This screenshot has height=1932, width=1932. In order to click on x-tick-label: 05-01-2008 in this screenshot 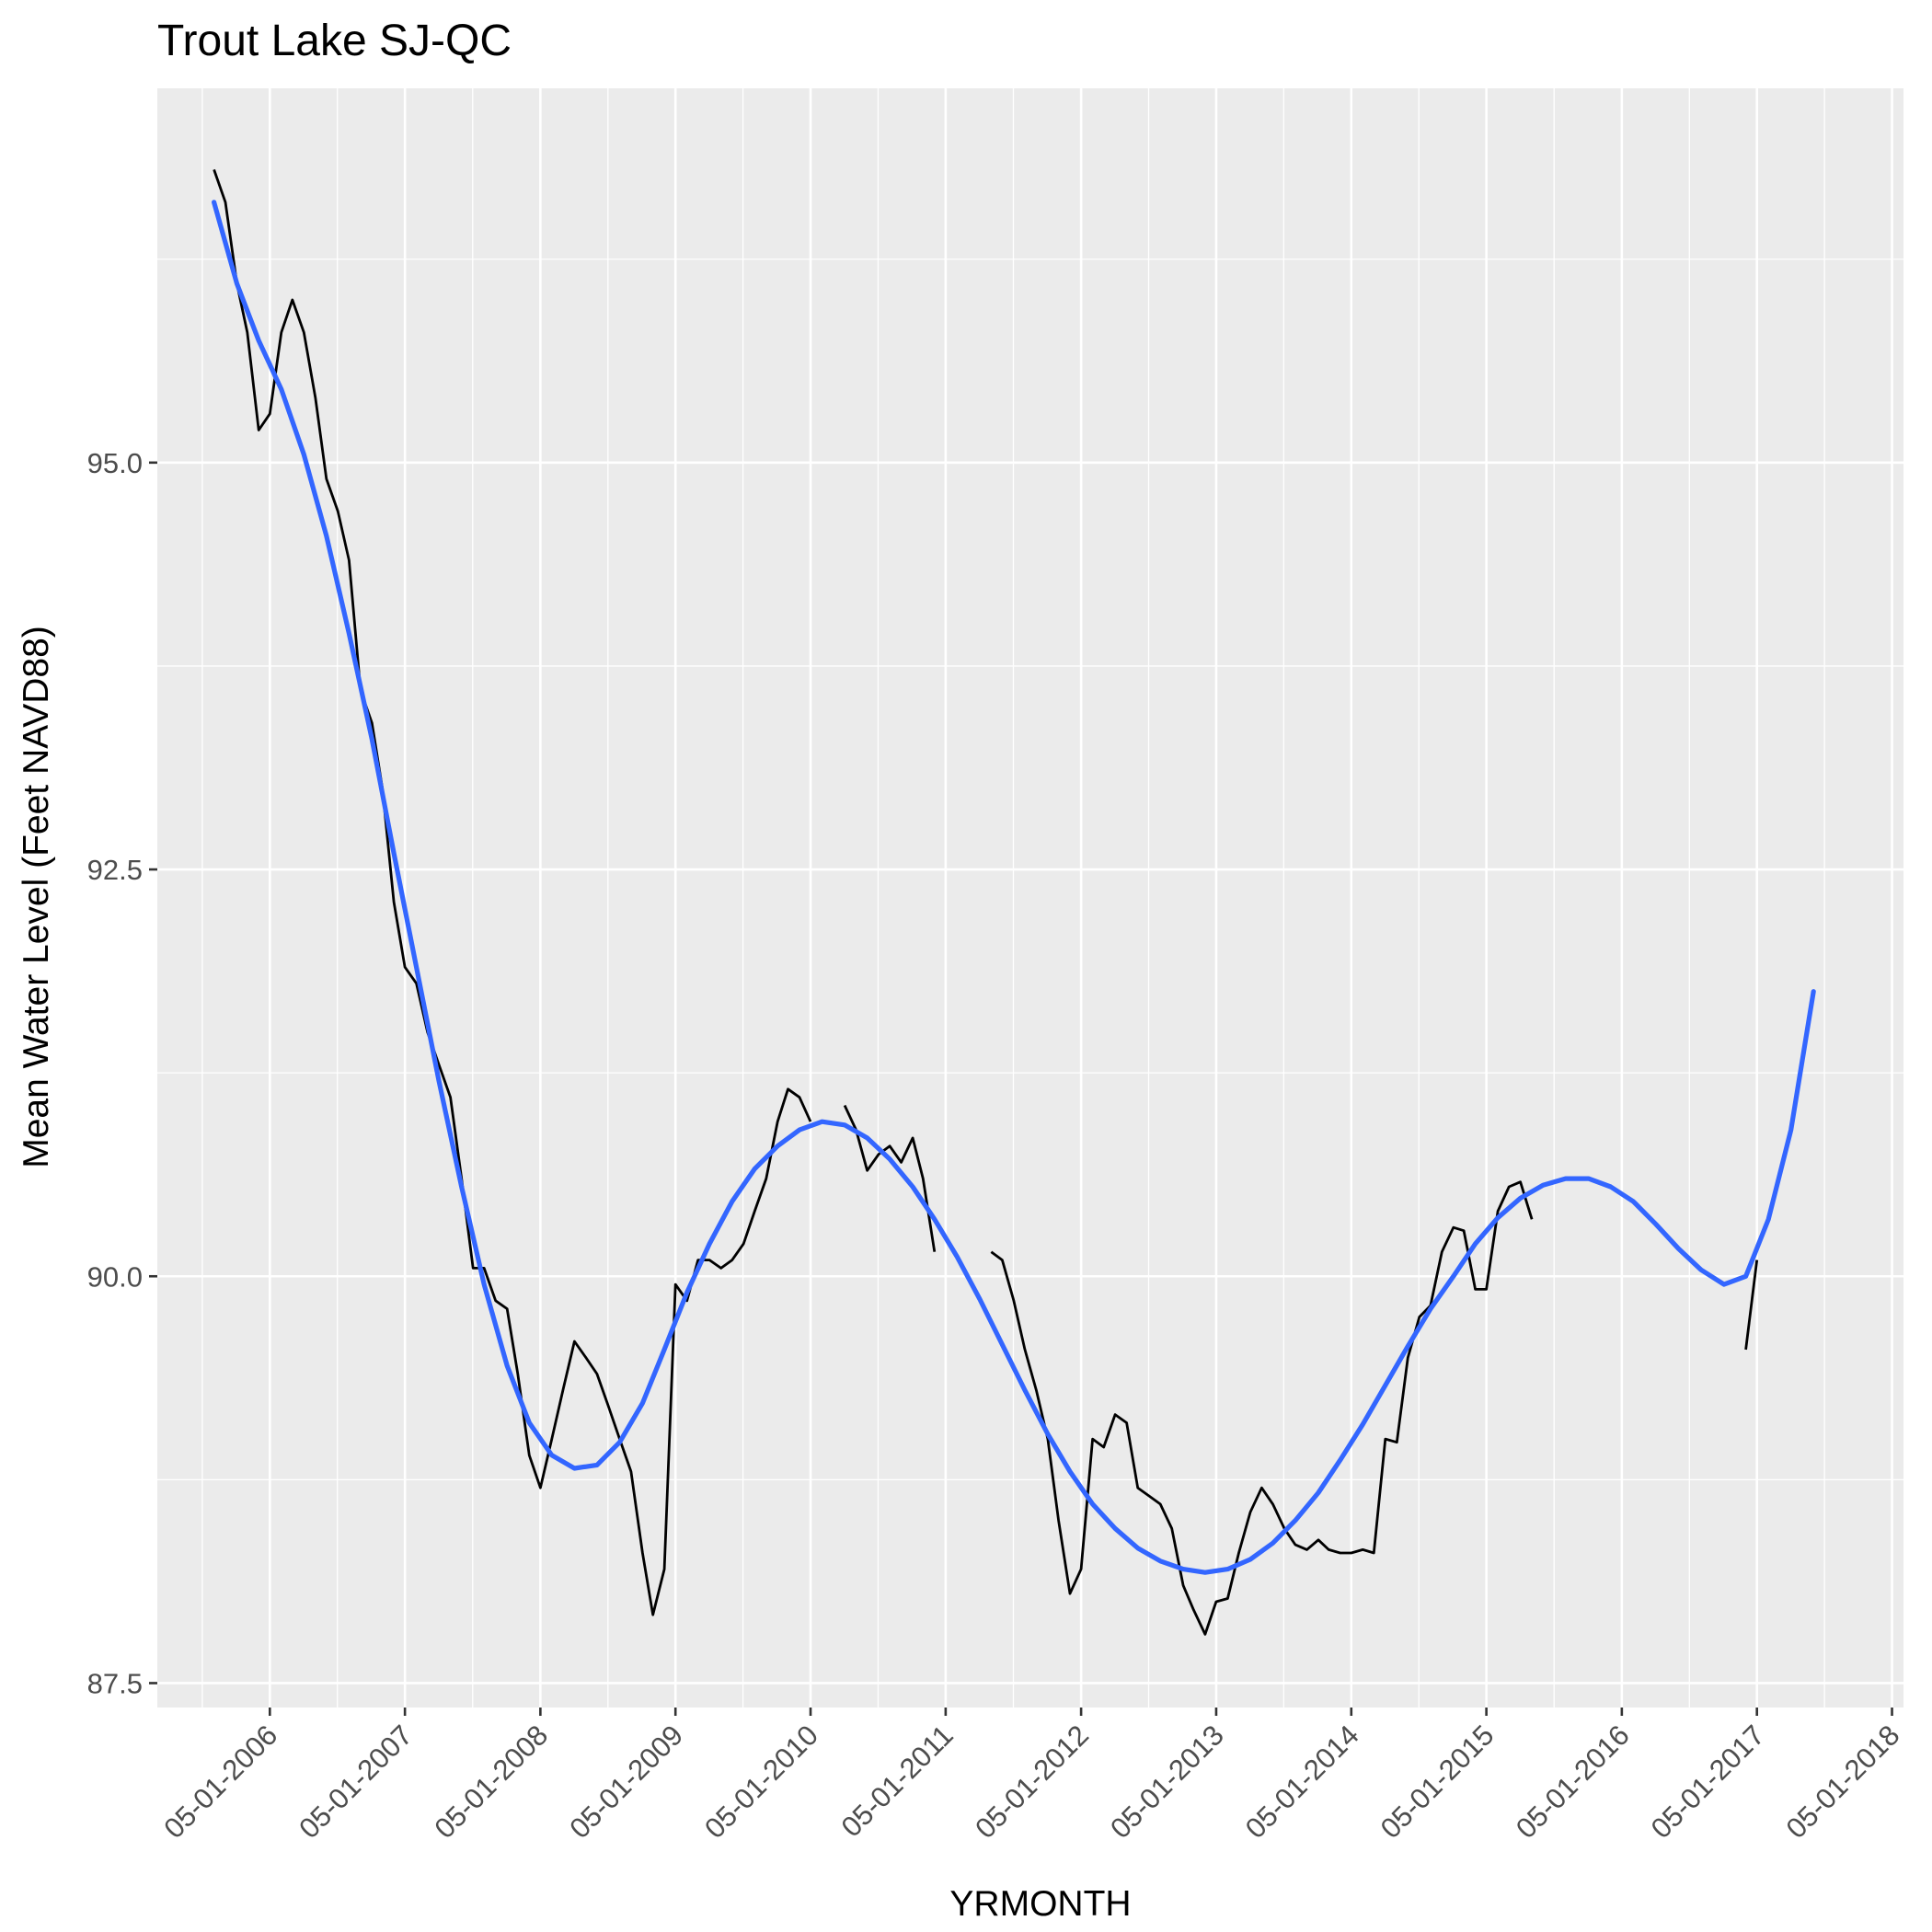, I will do `click(491, 1782)`.